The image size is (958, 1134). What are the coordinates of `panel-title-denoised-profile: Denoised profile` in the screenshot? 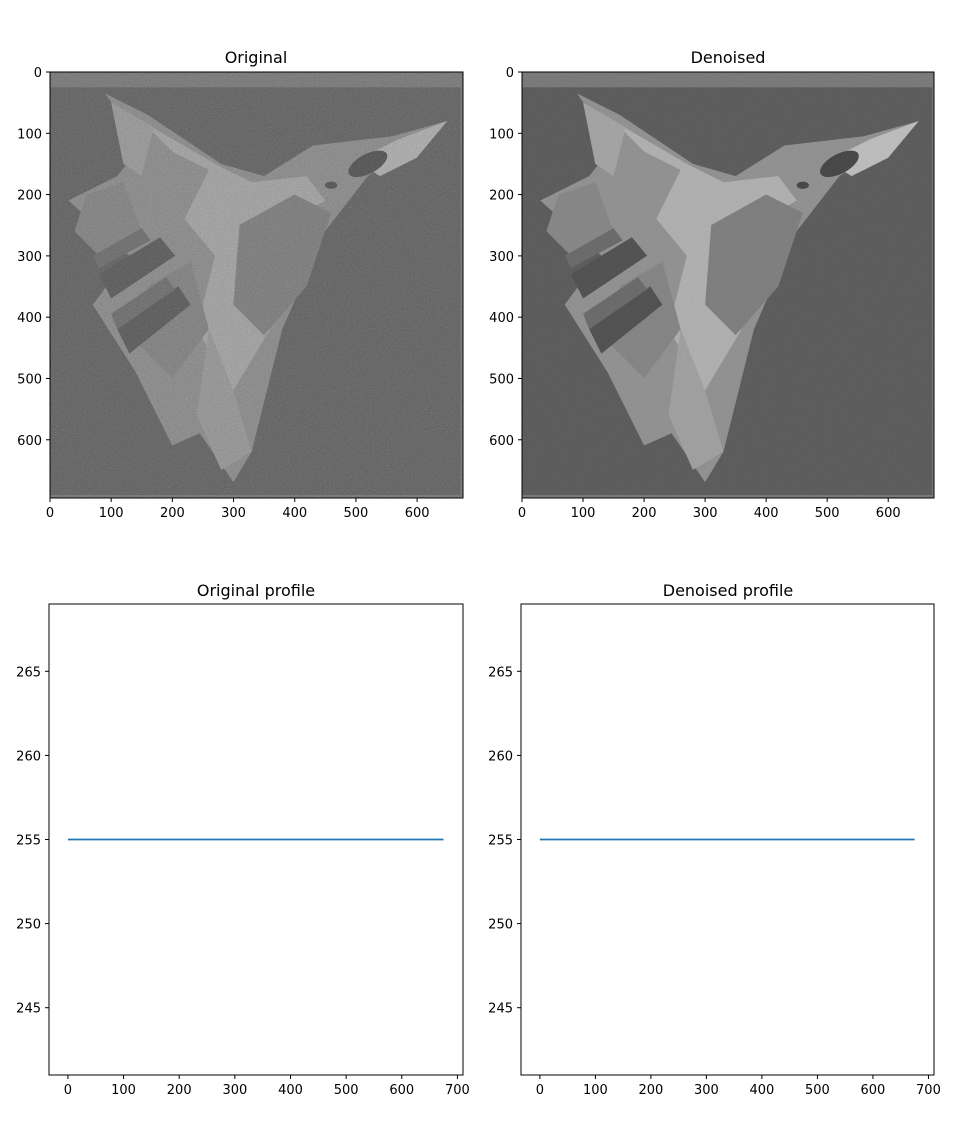 It's located at (728, 590).